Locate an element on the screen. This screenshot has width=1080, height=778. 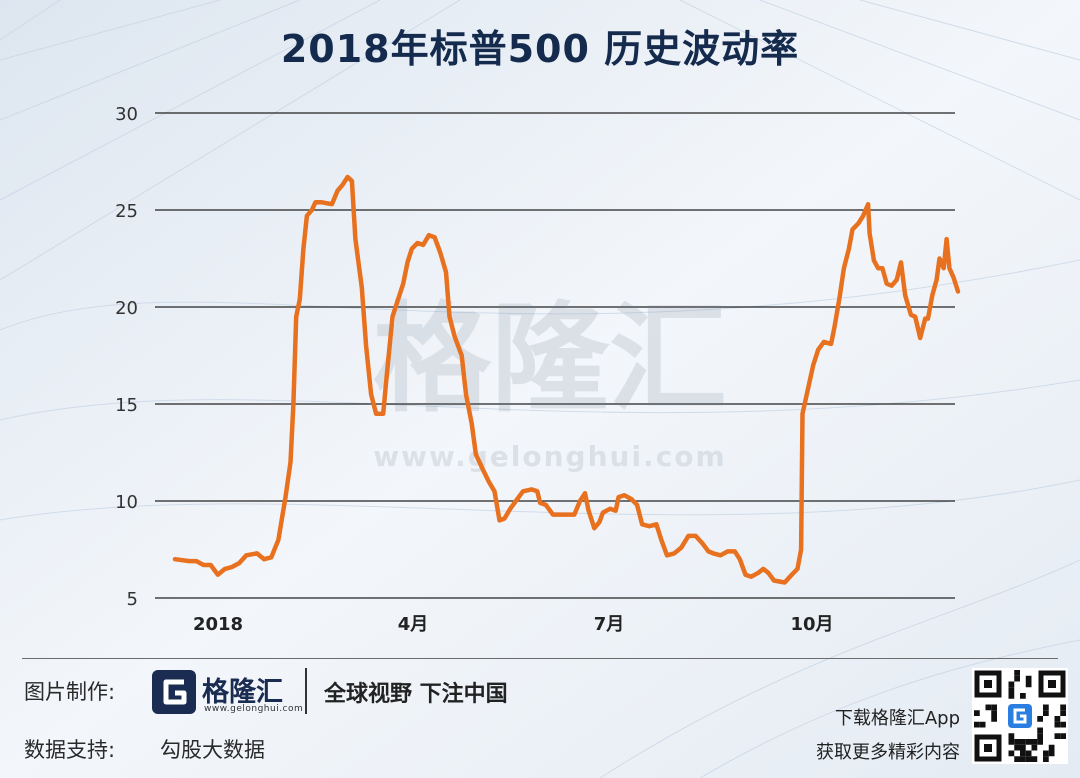
chart-title: 2018年标普500 历史波动率 is located at coordinates (540, 49).